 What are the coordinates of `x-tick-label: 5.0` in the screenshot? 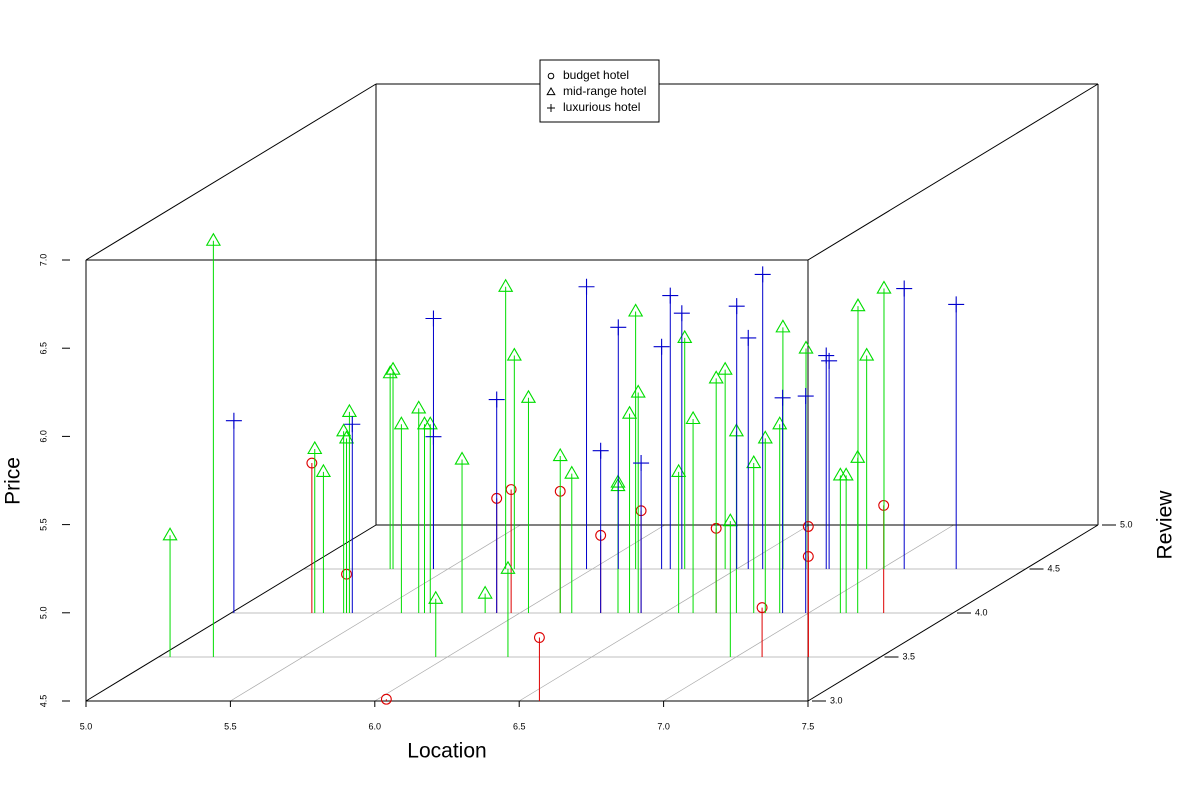 It's located at (86, 726).